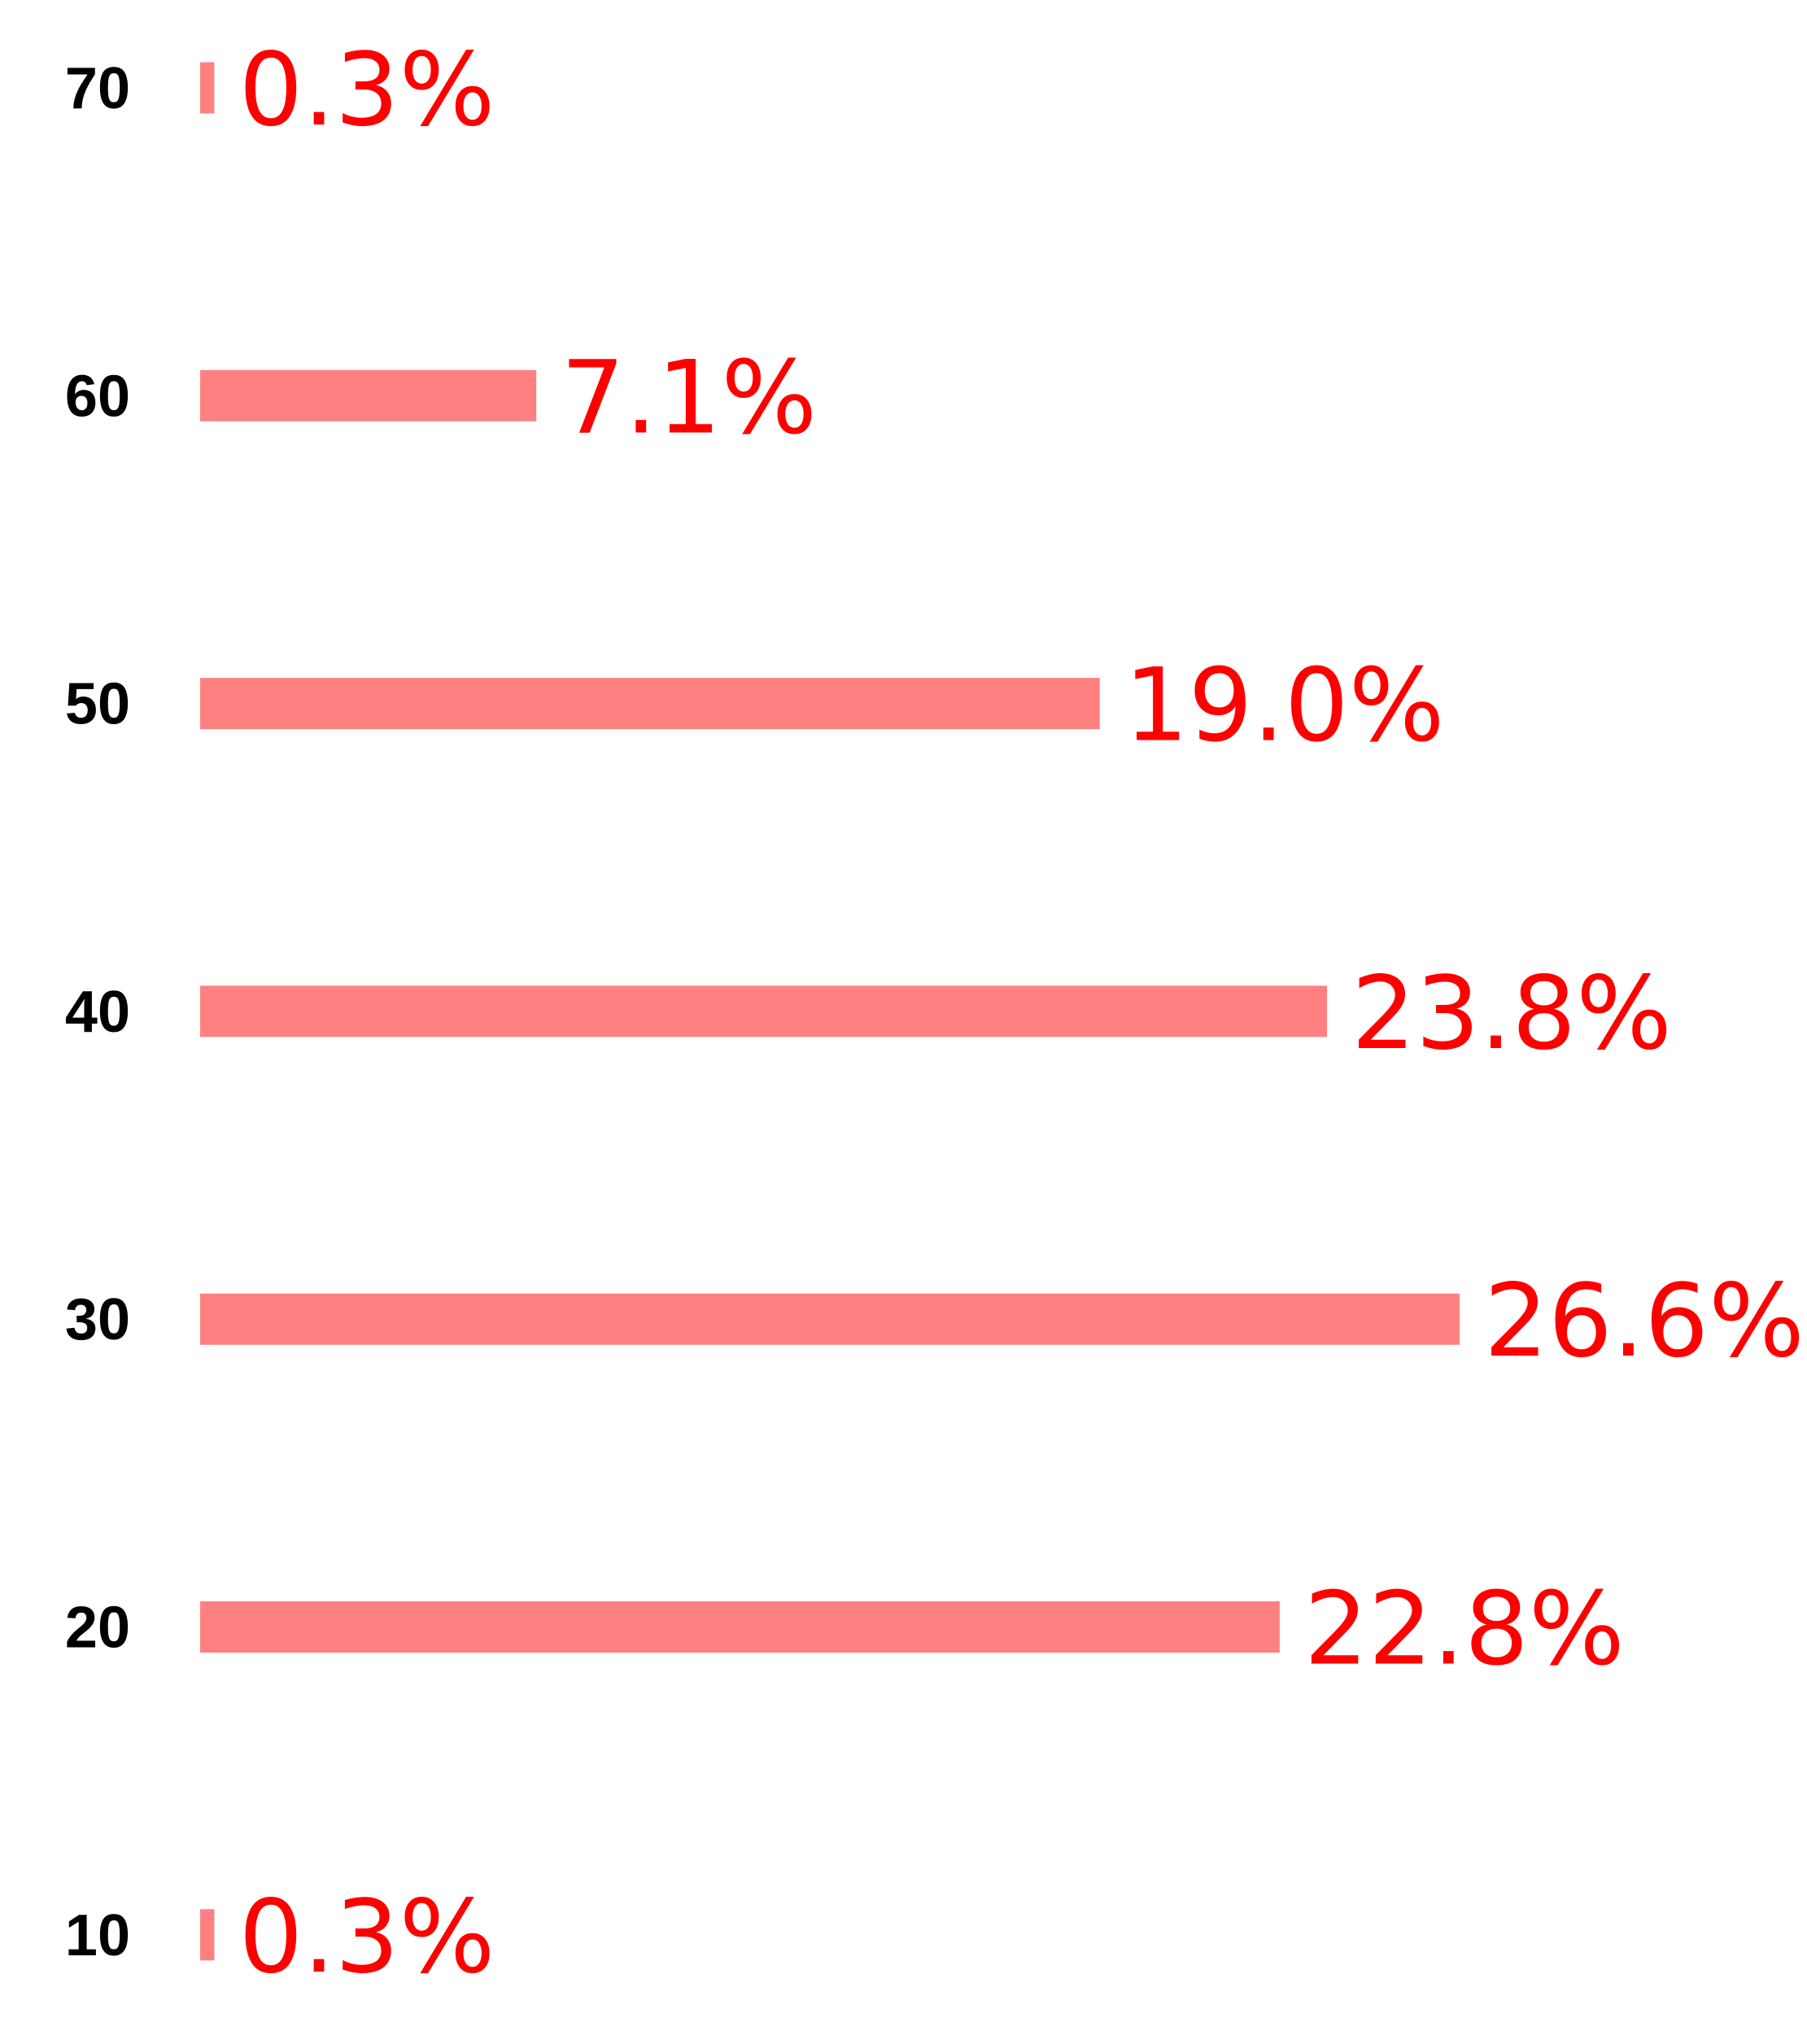  Describe the element at coordinates (97, 1319) in the screenshot. I see `category-label: 30` at that location.